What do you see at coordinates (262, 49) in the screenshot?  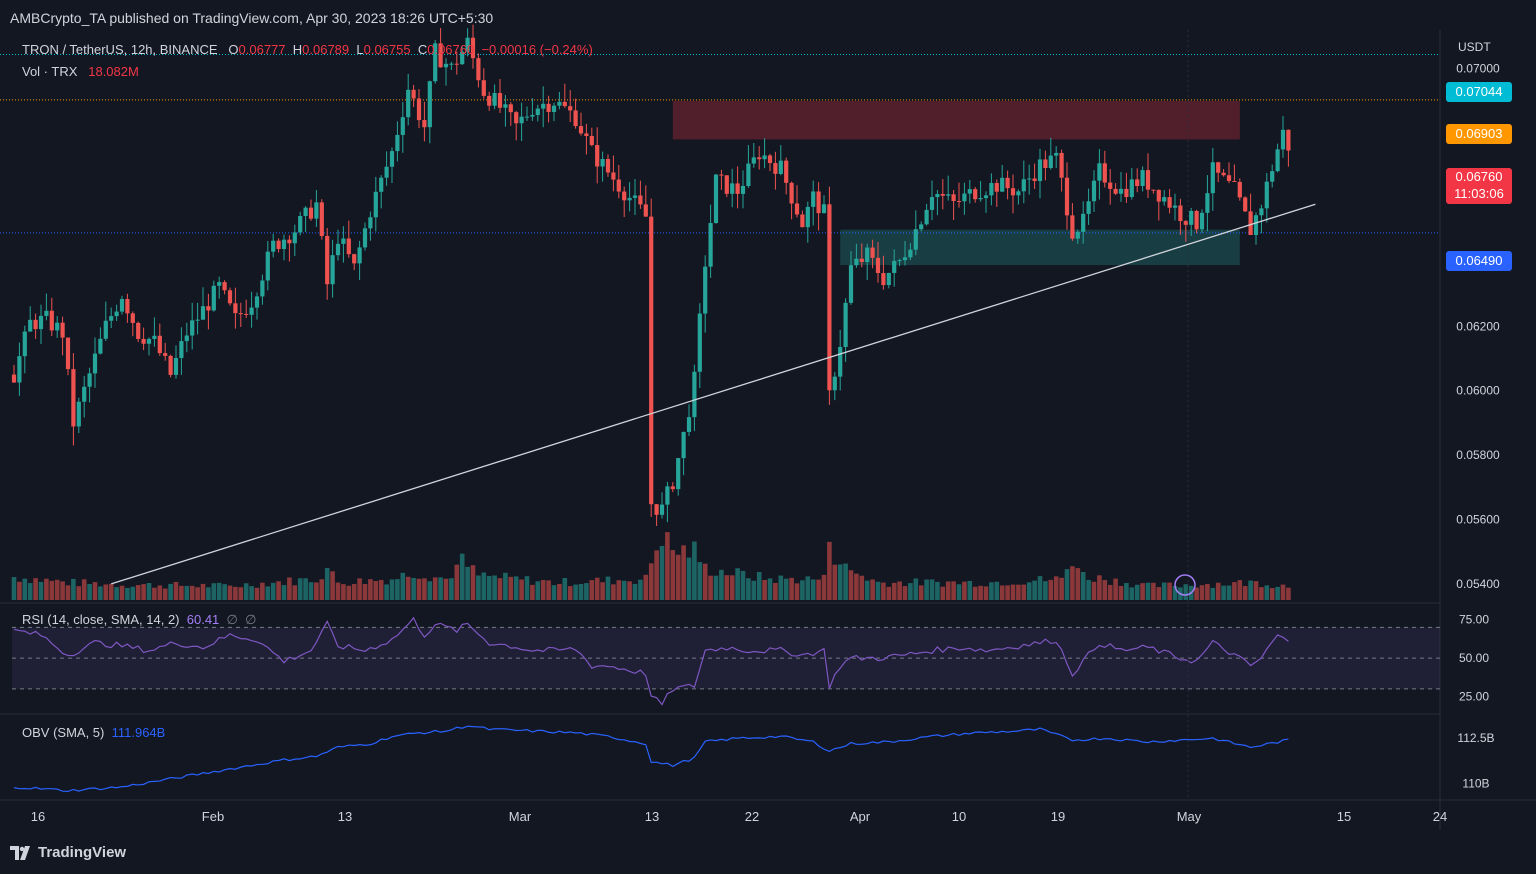 I see `open-value: 0.06777` at bounding box center [262, 49].